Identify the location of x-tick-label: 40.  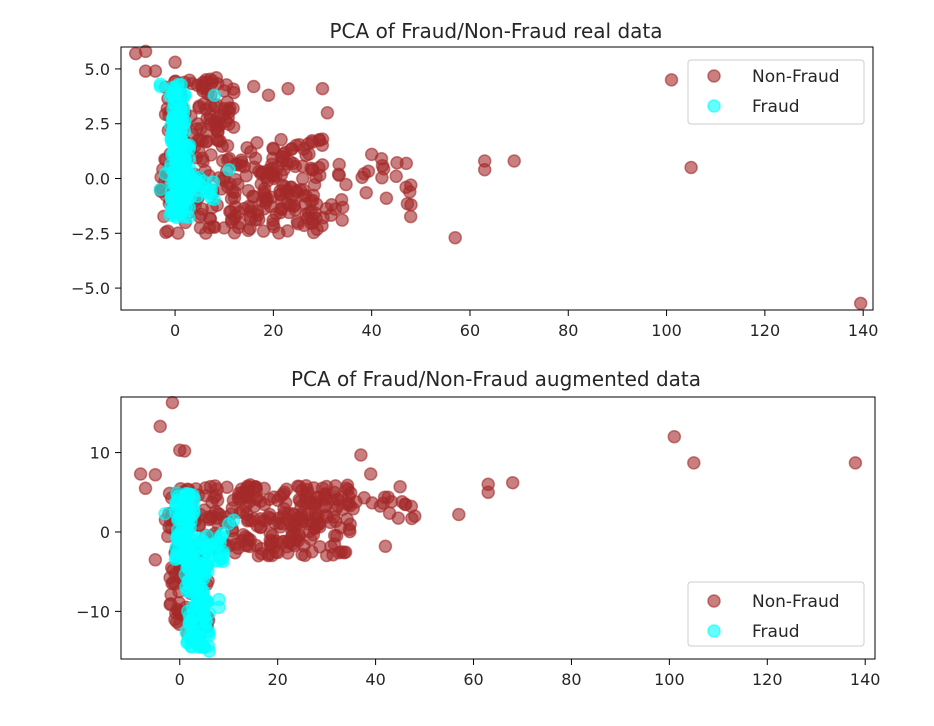
(371, 330).